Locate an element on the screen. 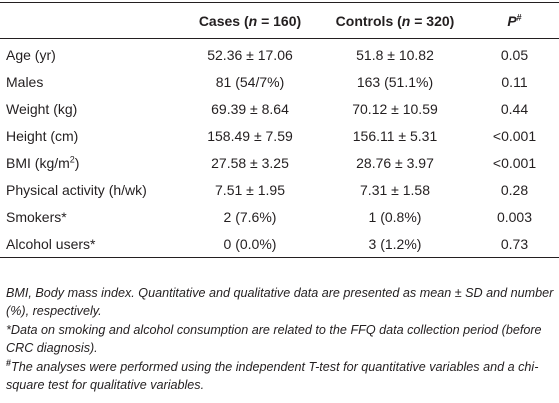  header-blank is located at coordinates (90, 21).